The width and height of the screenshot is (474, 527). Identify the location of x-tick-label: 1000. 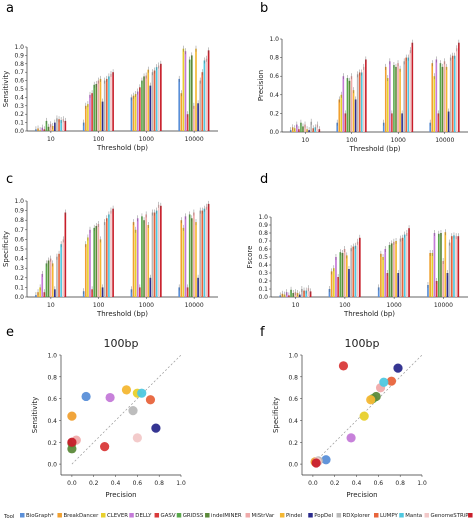
(146, 139).